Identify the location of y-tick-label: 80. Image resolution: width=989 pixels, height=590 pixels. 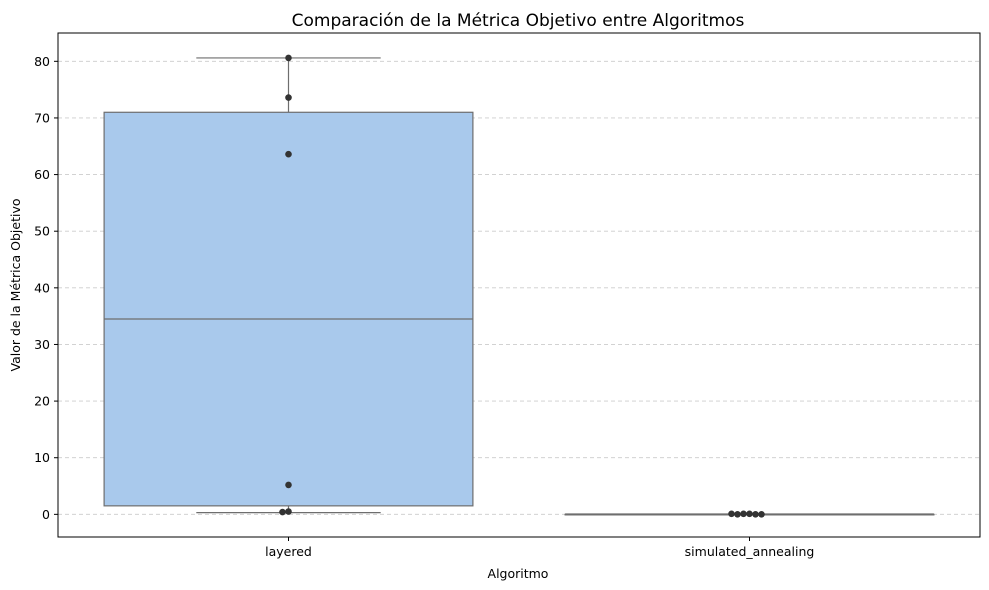
(42, 61).